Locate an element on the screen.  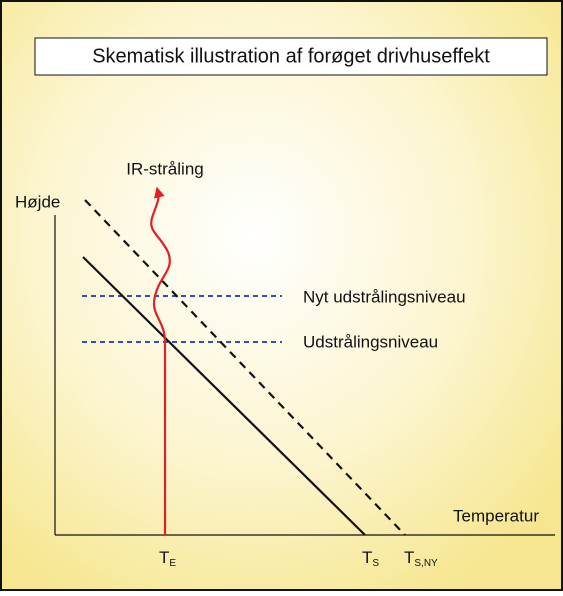
title-box is located at coordinates (291, 56).